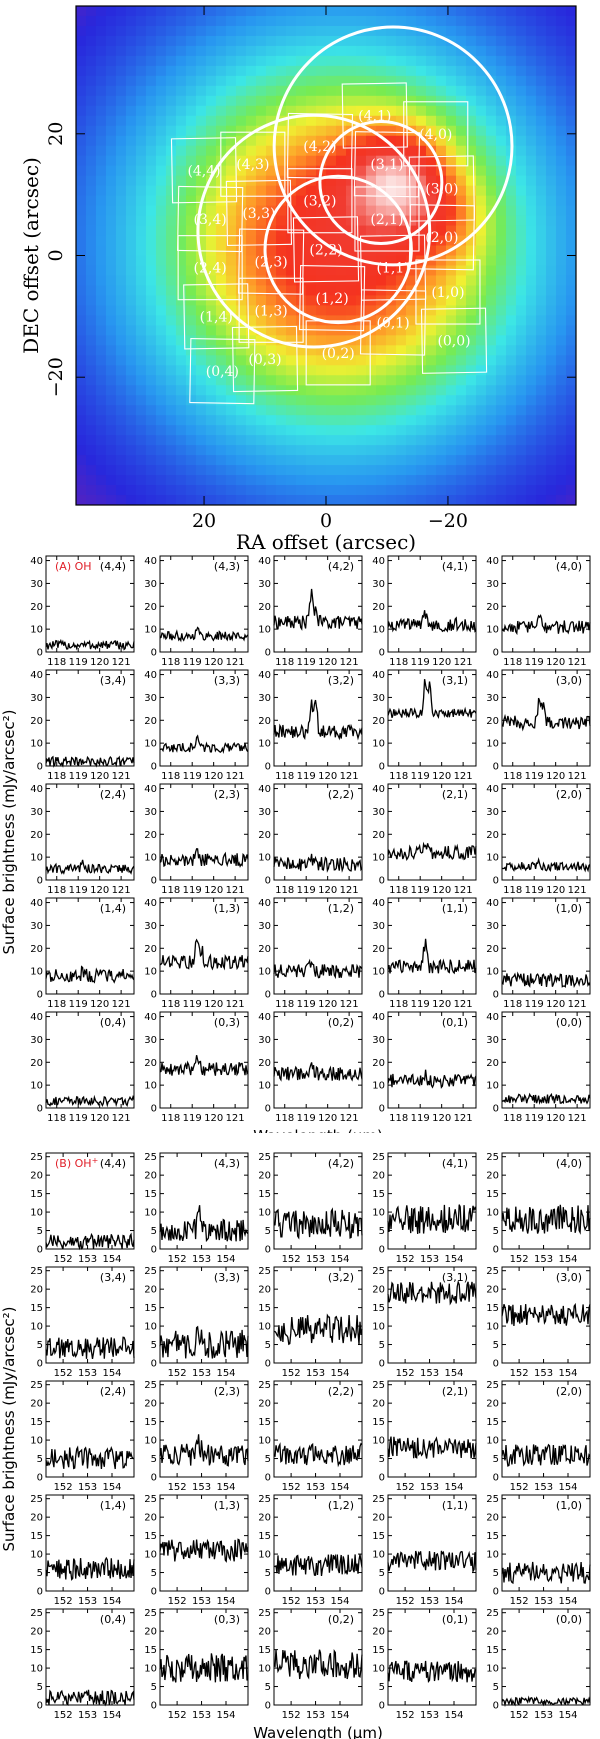  I want to click on y-tick-label: 20, so click(492, 1290).